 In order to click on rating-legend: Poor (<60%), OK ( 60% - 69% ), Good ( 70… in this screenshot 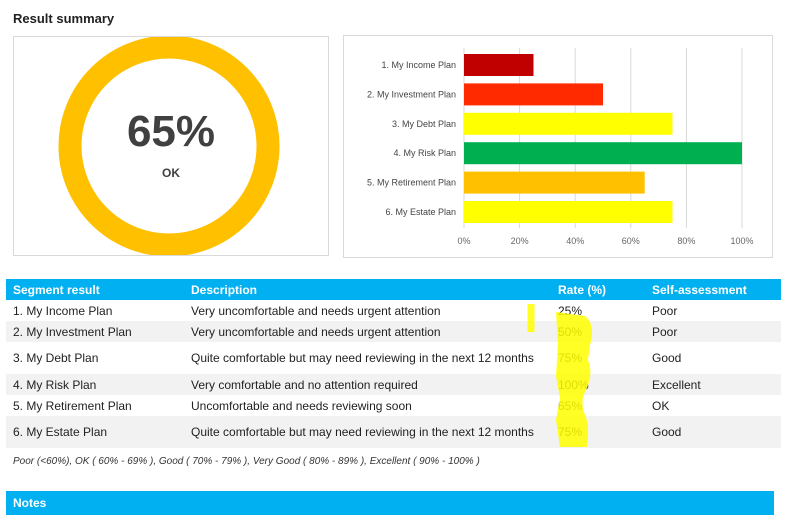, I will do `click(246, 461)`.